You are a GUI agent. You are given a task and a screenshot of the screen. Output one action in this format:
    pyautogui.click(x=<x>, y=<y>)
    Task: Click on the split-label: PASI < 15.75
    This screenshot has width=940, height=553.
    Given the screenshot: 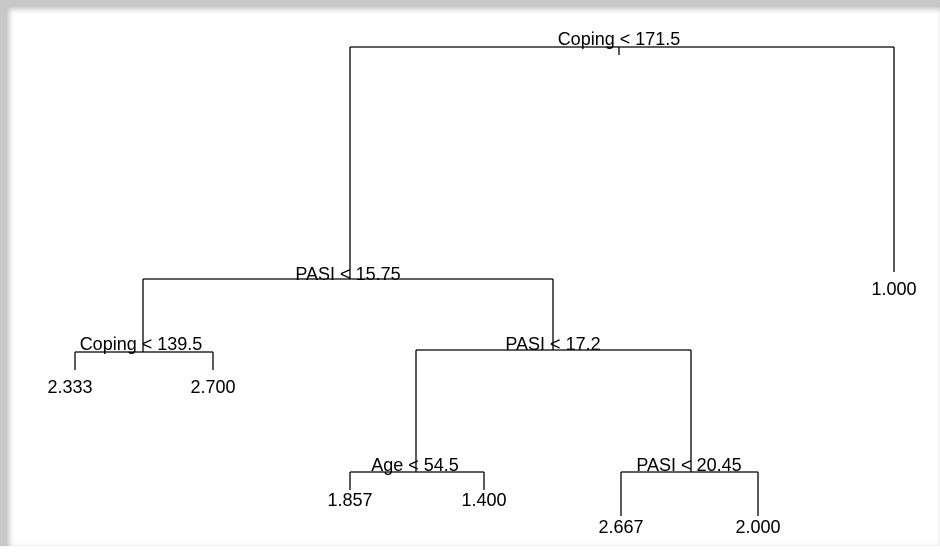 What is the action you would take?
    pyautogui.click(x=347, y=274)
    